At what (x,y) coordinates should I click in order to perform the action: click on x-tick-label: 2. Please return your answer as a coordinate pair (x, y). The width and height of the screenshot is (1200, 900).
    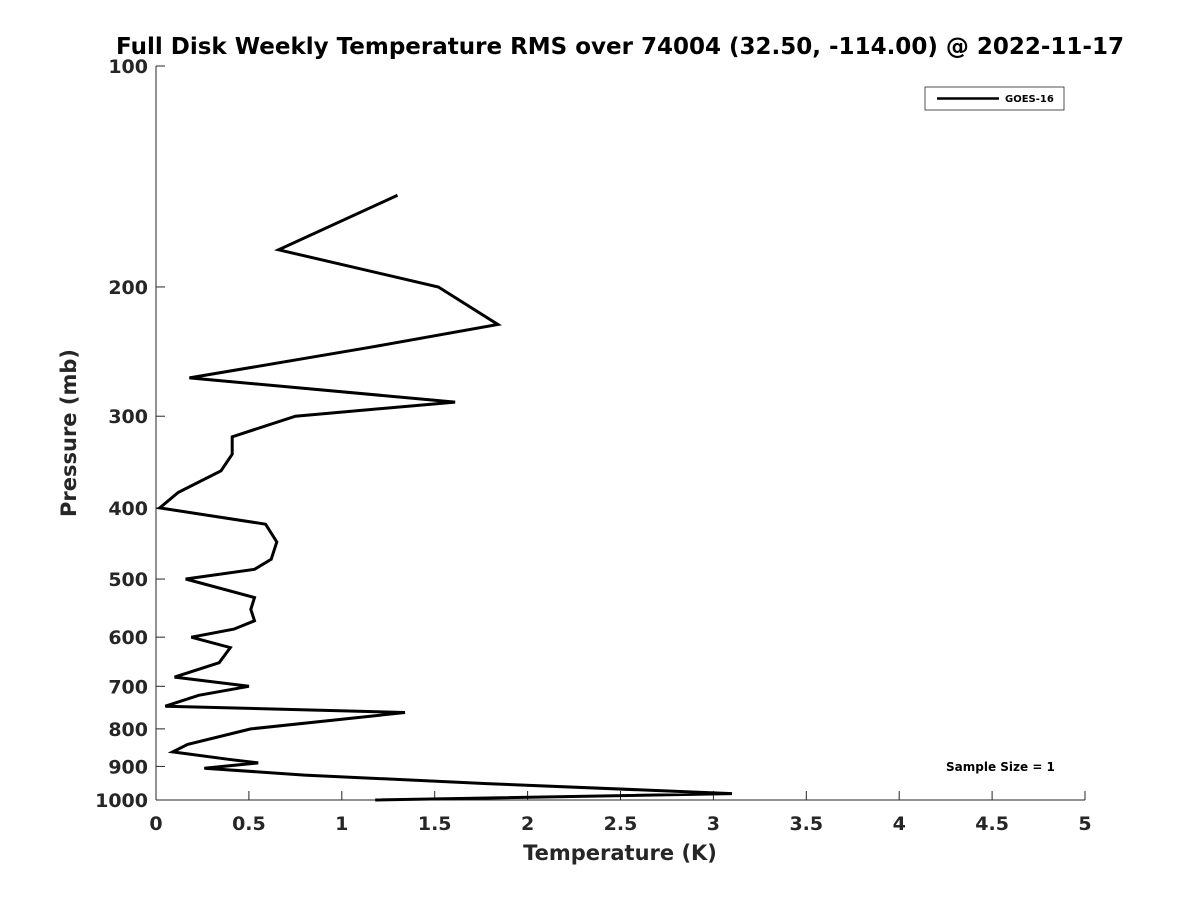
    Looking at the image, I should click on (527, 824).